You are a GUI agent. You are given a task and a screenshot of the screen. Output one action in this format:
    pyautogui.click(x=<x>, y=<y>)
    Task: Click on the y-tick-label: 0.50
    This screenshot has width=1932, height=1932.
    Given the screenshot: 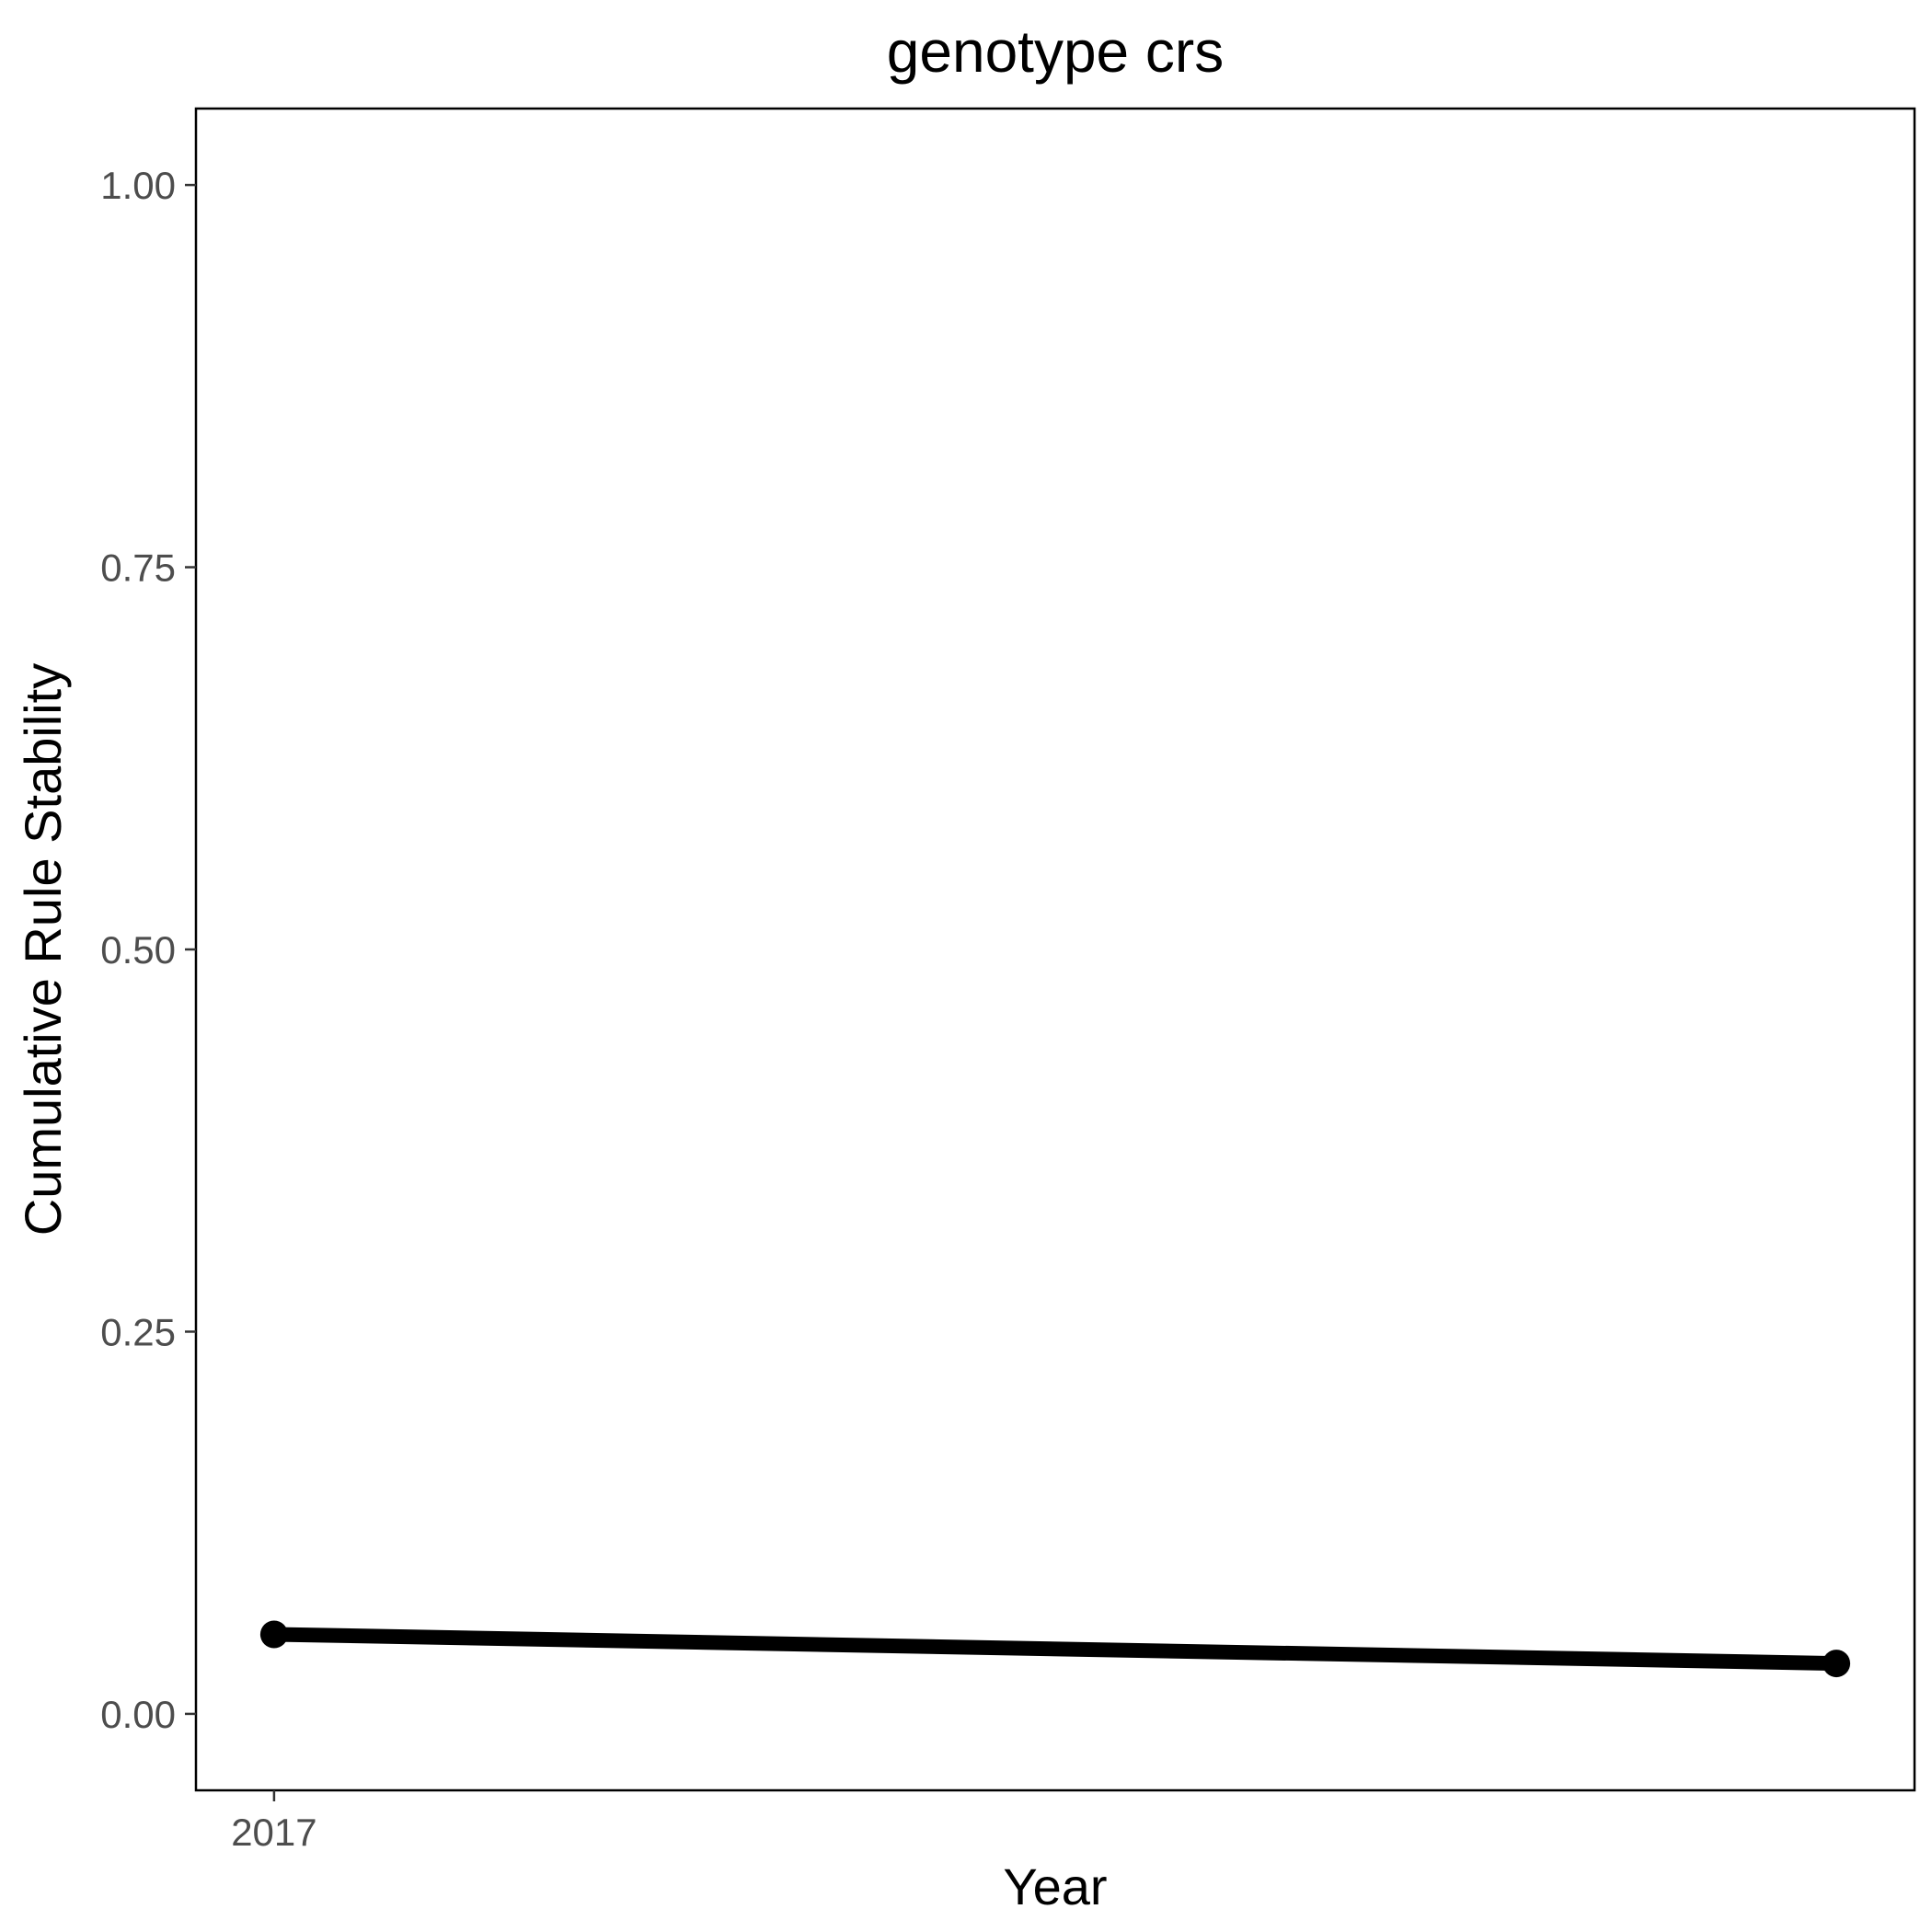 What is the action you would take?
    pyautogui.click(x=138, y=950)
    